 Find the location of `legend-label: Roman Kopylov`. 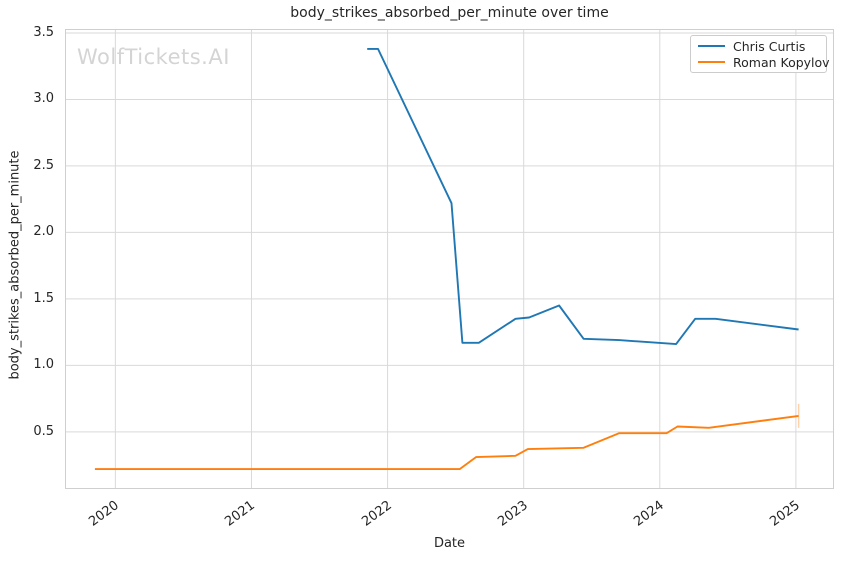

legend-label: Roman Kopylov is located at coordinates (781, 62).